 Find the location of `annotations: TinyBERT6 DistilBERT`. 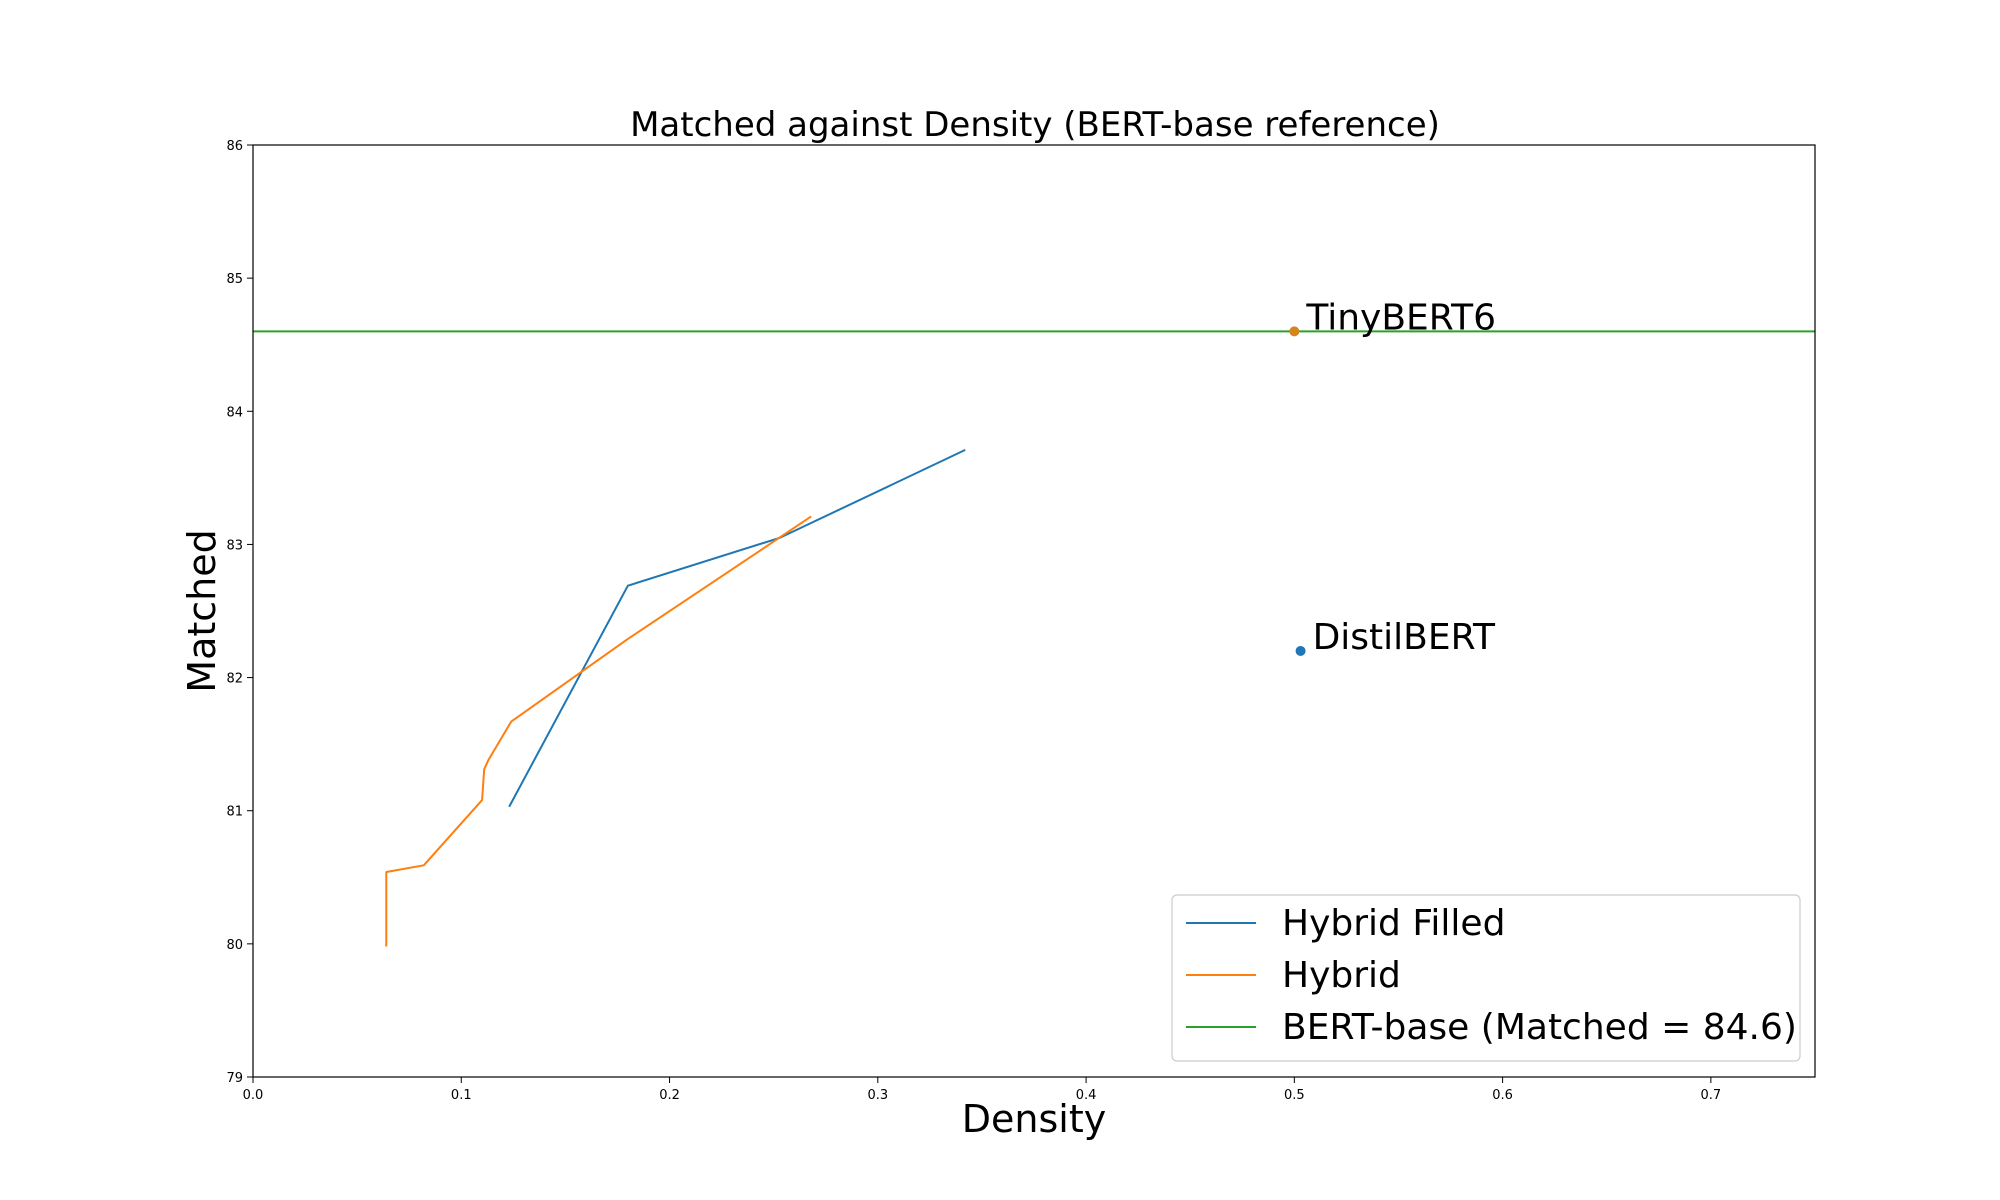

annotations: TinyBERT6 DistilBERT is located at coordinates (1392, 477).